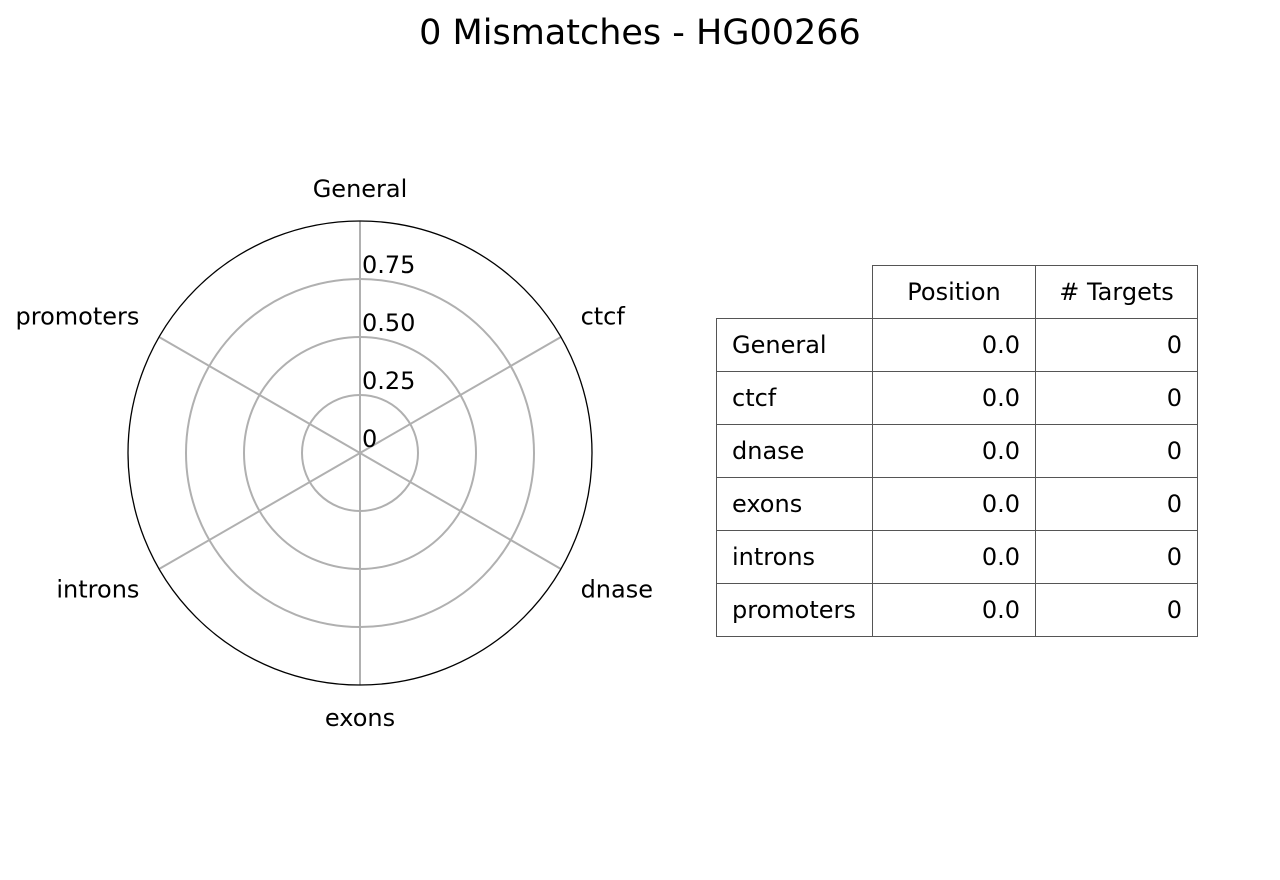  What do you see at coordinates (1116, 292) in the screenshot?
I see `column-header-targets: # Targets` at bounding box center [1116, 292].